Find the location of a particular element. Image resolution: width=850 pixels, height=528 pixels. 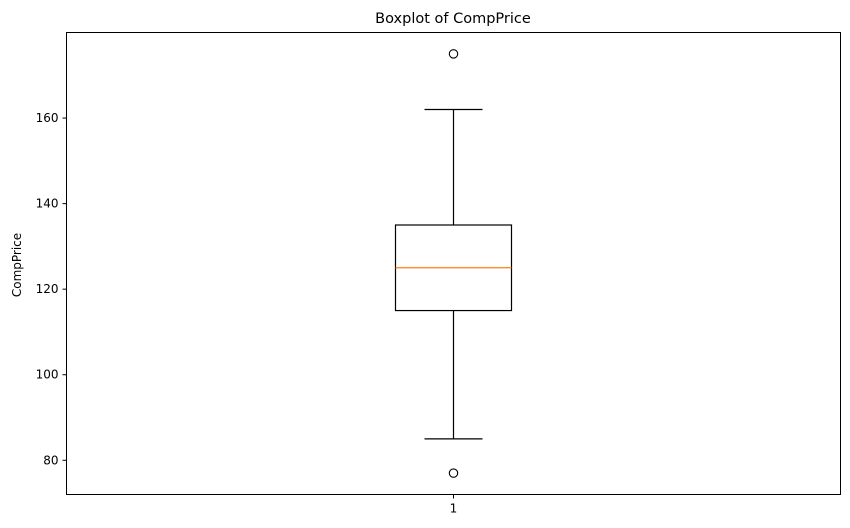

y-tick-label: 80 is located at coordinates (50, 460).